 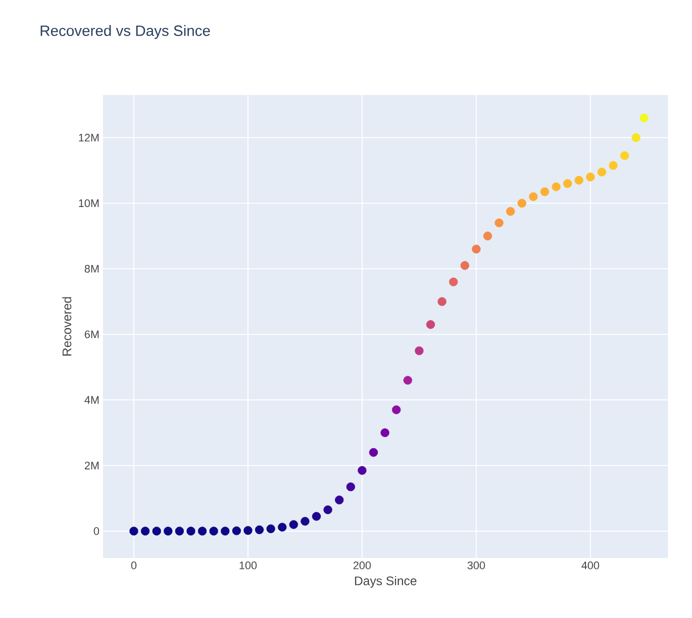 What do you see at coordinates (362, 566) in the screenshot?
I see `x-tick-label: 200` at bounding box center [362, 566].